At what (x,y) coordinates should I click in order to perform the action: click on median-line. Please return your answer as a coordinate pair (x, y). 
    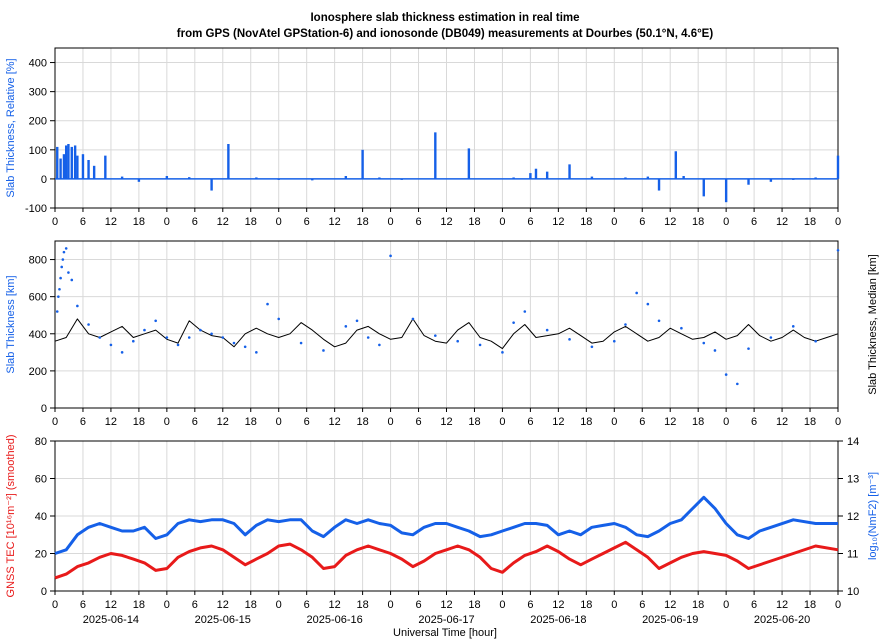
    Looking at the image, I should click on (446, 334).